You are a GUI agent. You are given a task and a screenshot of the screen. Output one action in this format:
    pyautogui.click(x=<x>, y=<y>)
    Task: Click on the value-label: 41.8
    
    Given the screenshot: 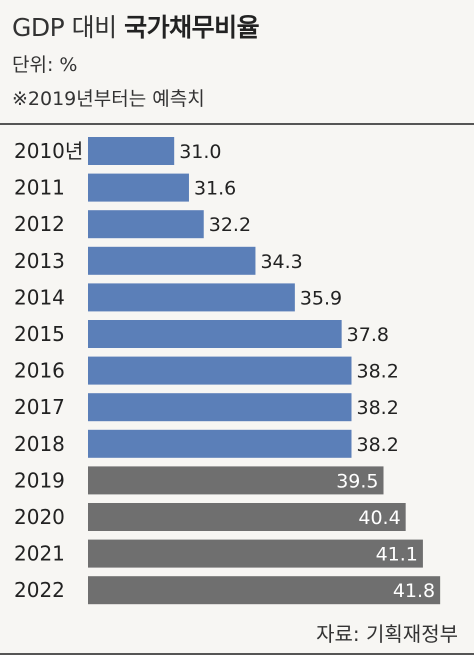 What is the action you would take?
    pyautogui.click(x=414, y=591)
    